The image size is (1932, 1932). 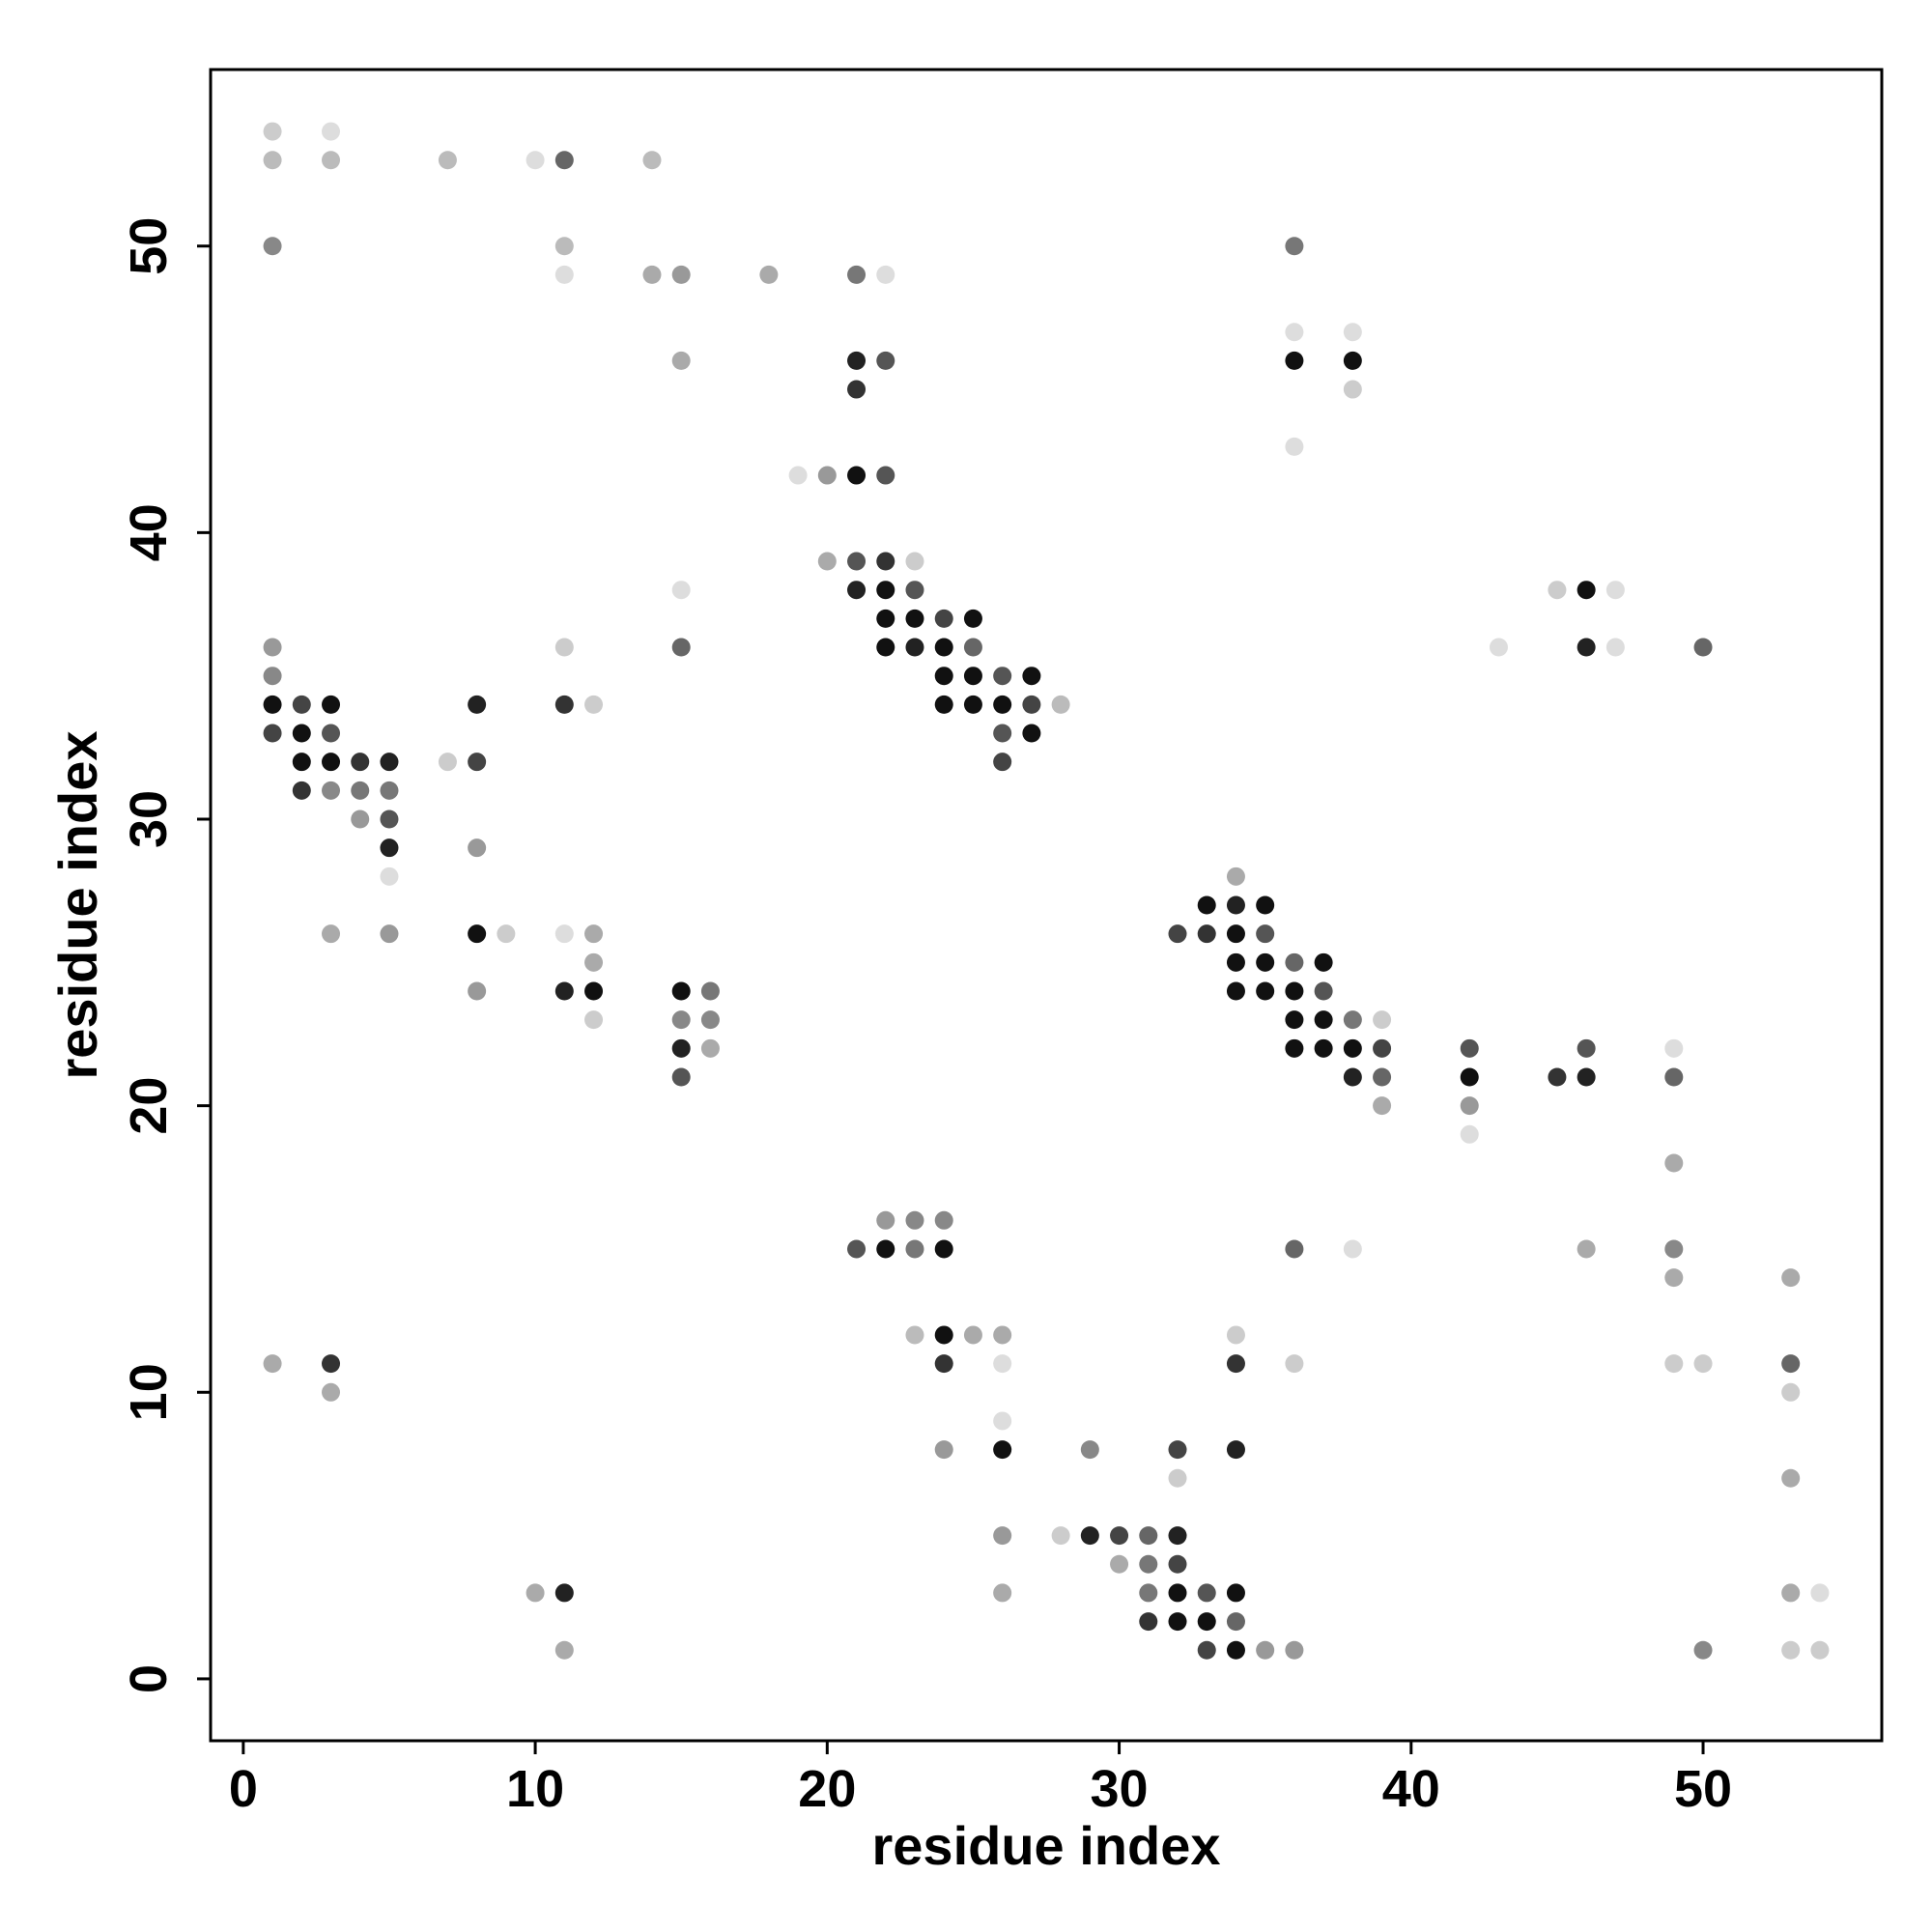 I want to click on x-tick-label: 10, so click(x=535, y=1789).